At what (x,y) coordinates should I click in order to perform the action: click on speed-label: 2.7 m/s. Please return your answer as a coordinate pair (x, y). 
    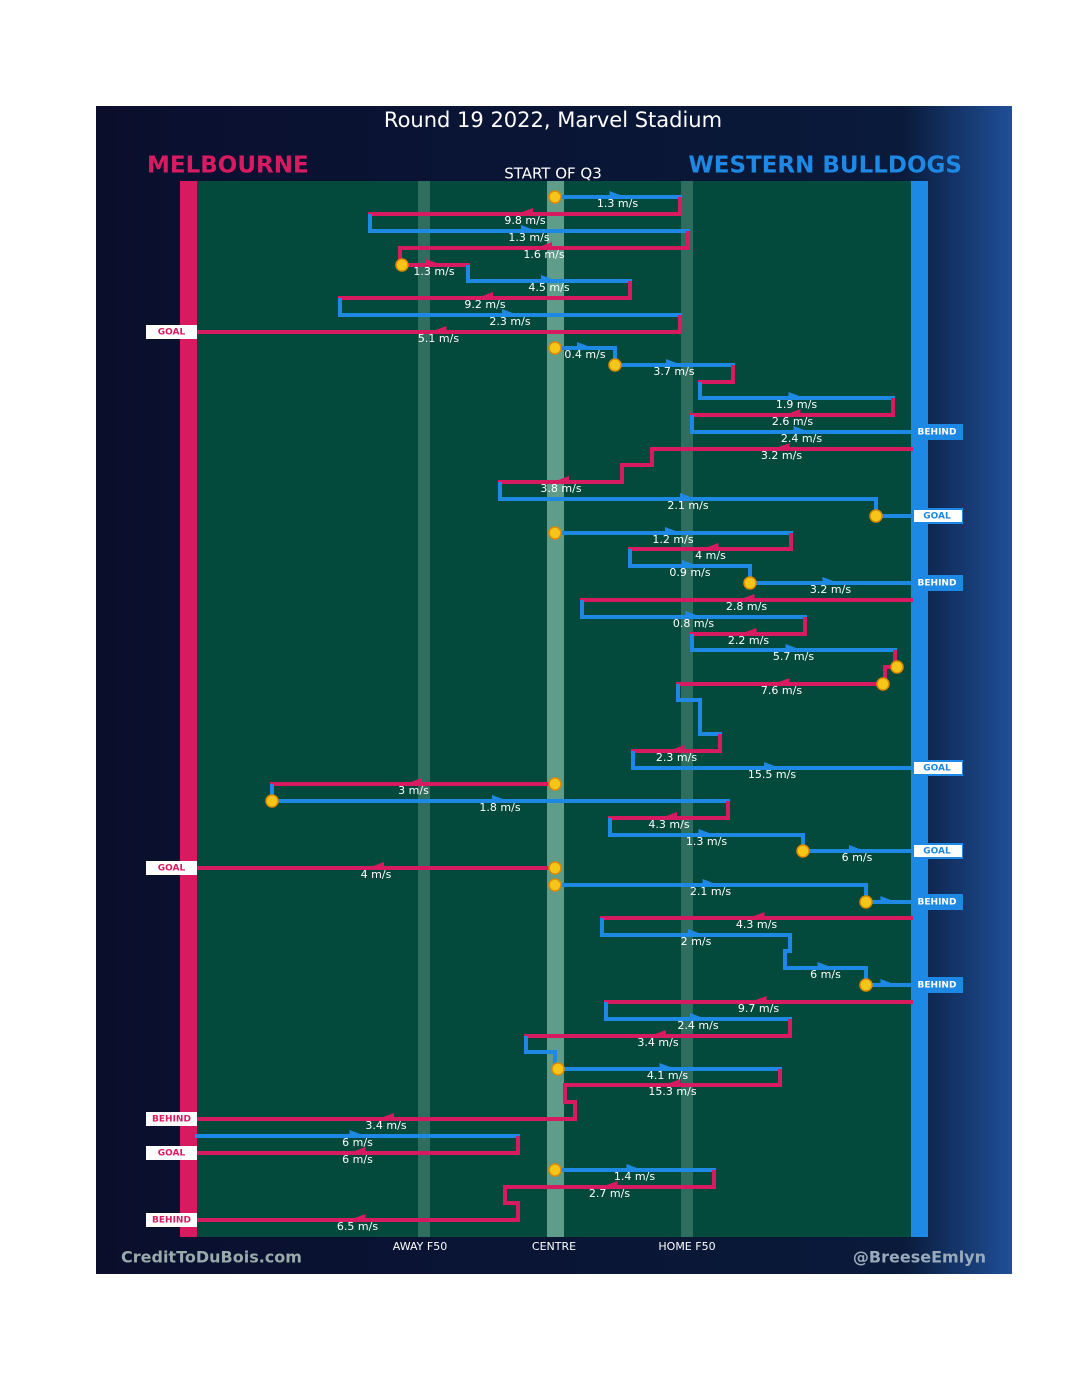
    Looking at the image, I should click on (609, 1193).